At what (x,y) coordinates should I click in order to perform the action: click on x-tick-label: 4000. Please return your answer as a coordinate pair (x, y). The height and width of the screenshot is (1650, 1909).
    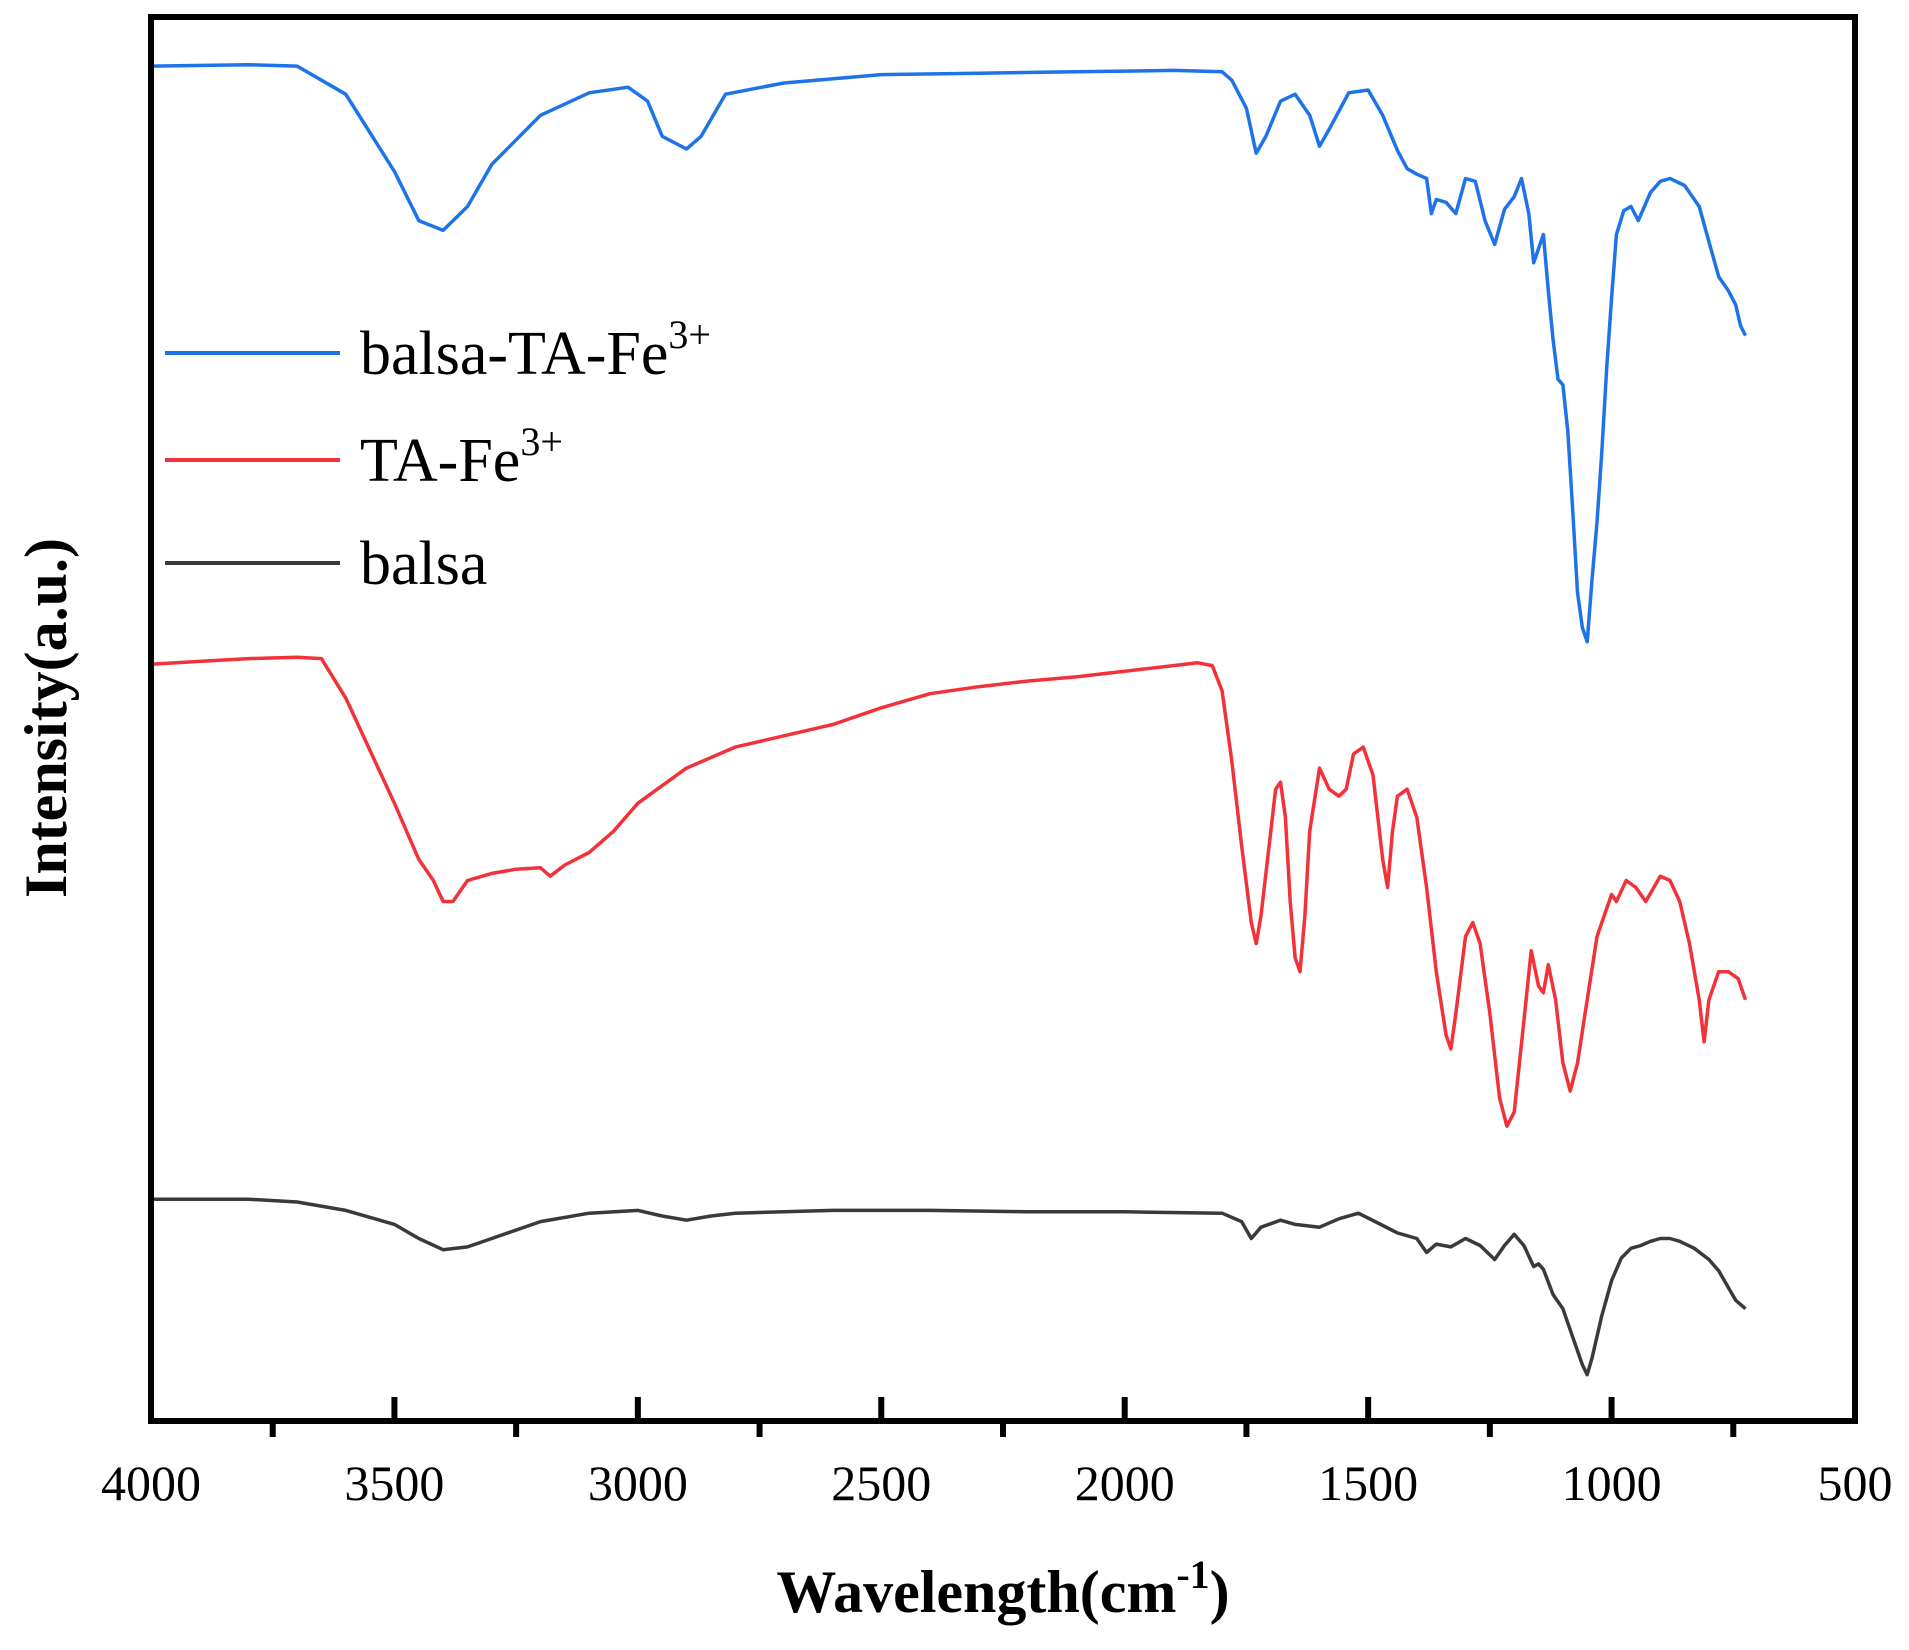
    Looking at the image, I should click on (151, 1483).